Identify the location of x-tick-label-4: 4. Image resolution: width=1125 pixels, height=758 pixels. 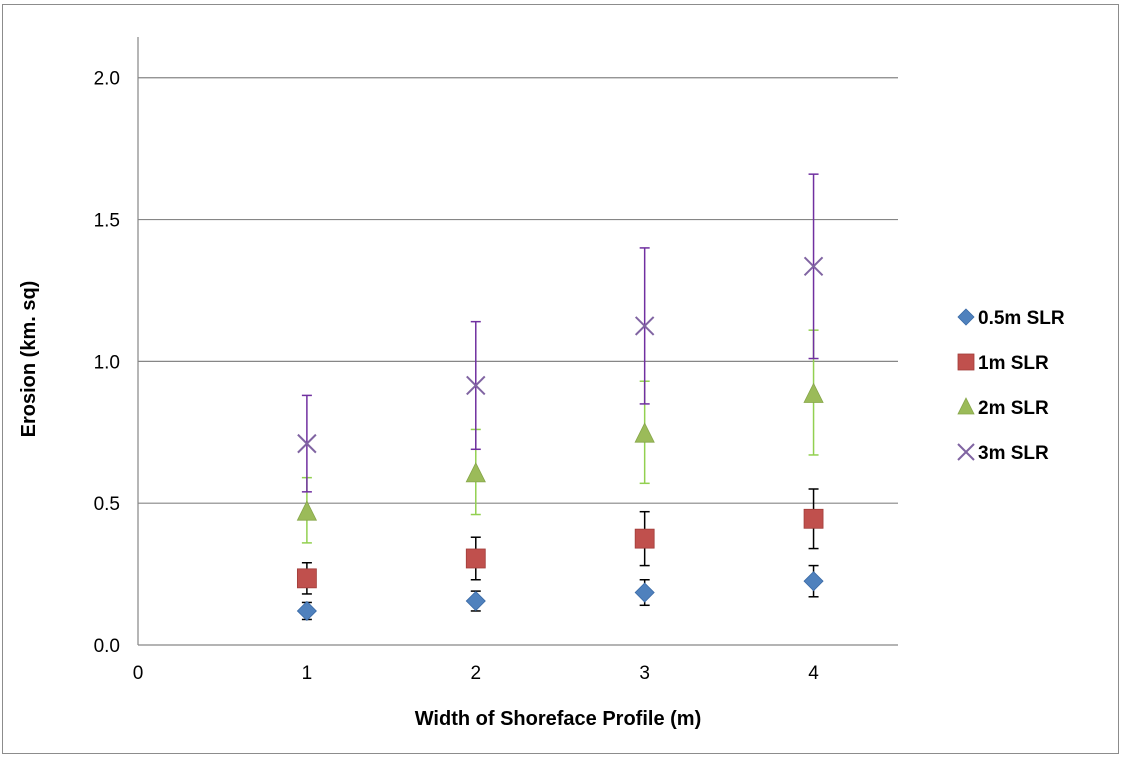
(813, 673).